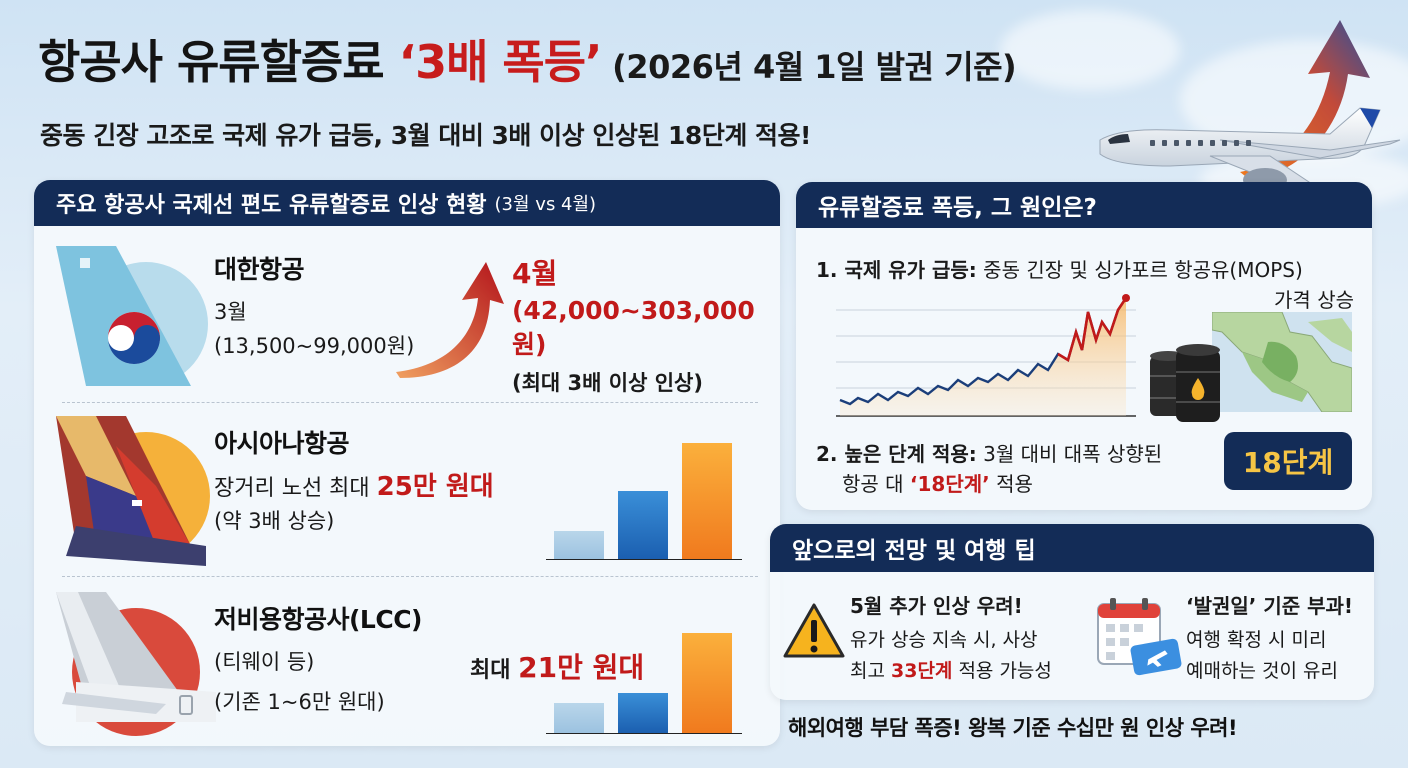 The image size is (1408, 768). I want to click on tip1-line2-prefix: 최고, so click(870, 671).